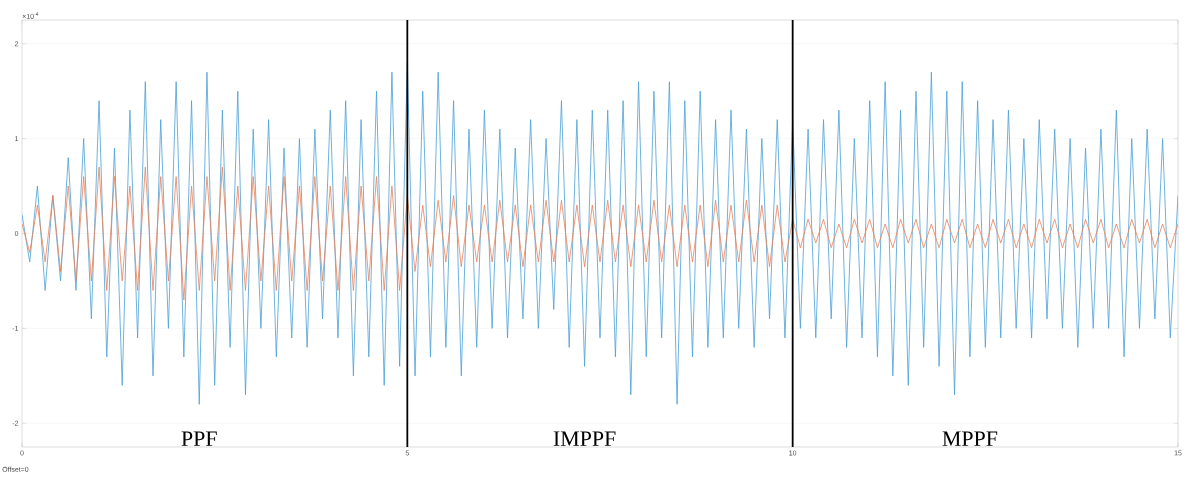 The height and width of the screenshot is (480, 1186). I want to click on annotation: PPF, so click(199, 438).